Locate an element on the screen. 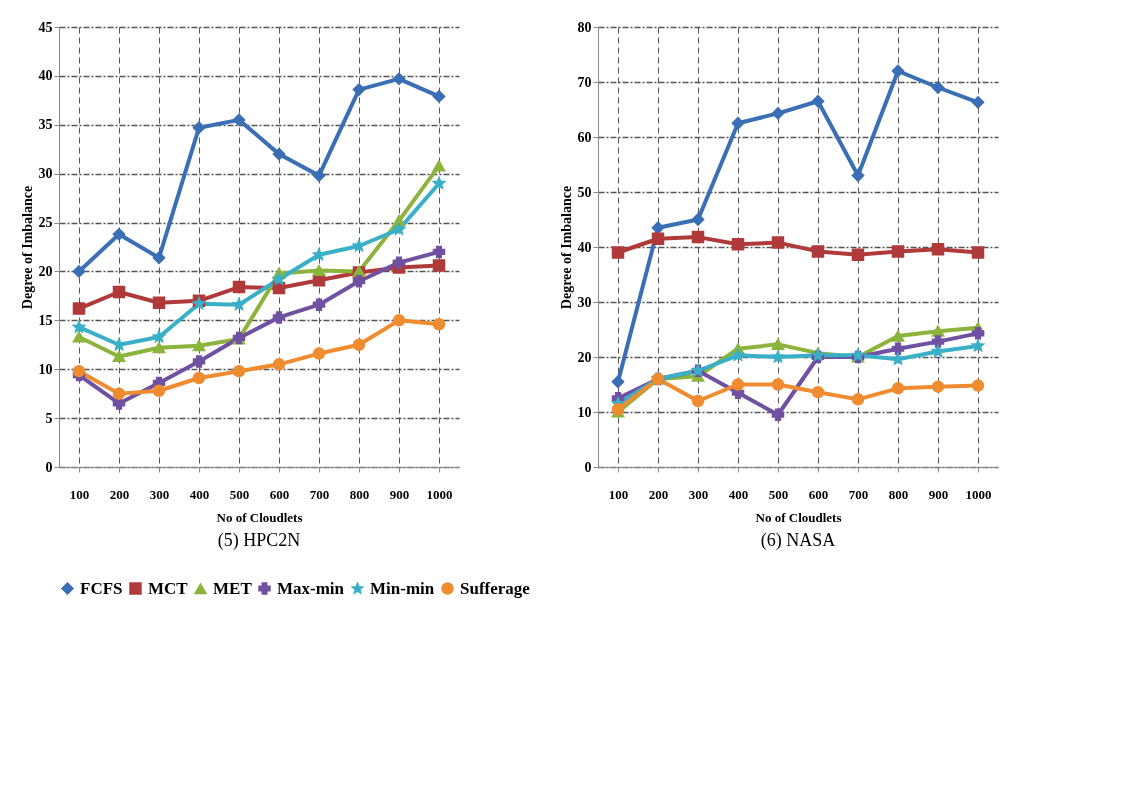 The width and height of the screenshot is (1126, 811). legend-label: Min-min is located at coordinates (402, 588).